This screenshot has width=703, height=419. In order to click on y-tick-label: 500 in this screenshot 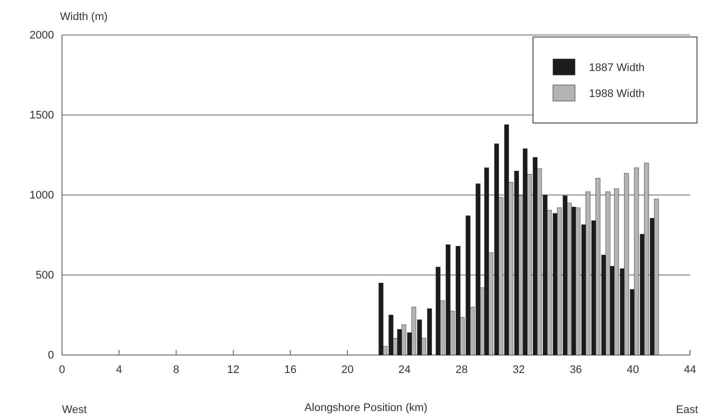, I will do `click(45, 276)`.